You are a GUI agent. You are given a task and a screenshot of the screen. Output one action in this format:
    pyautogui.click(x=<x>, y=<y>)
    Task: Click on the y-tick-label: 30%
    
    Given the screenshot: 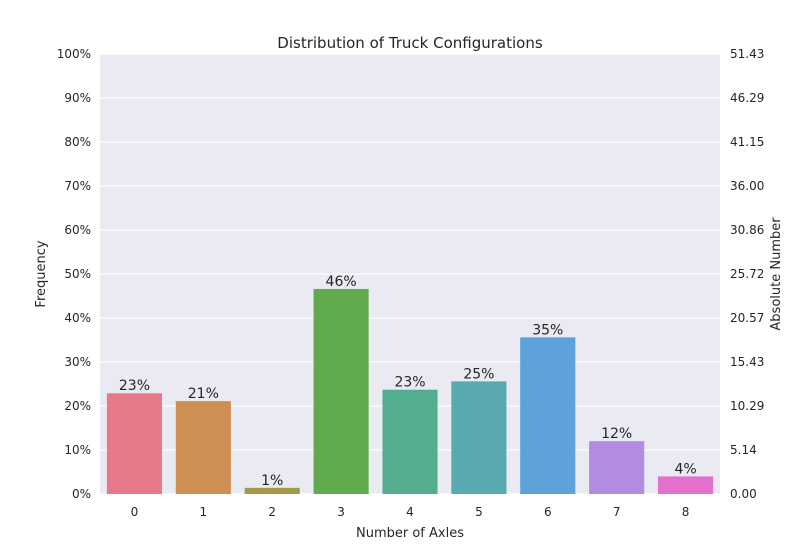 What is the action you would take?
    pyautogui.click(x=77, y=362)
    